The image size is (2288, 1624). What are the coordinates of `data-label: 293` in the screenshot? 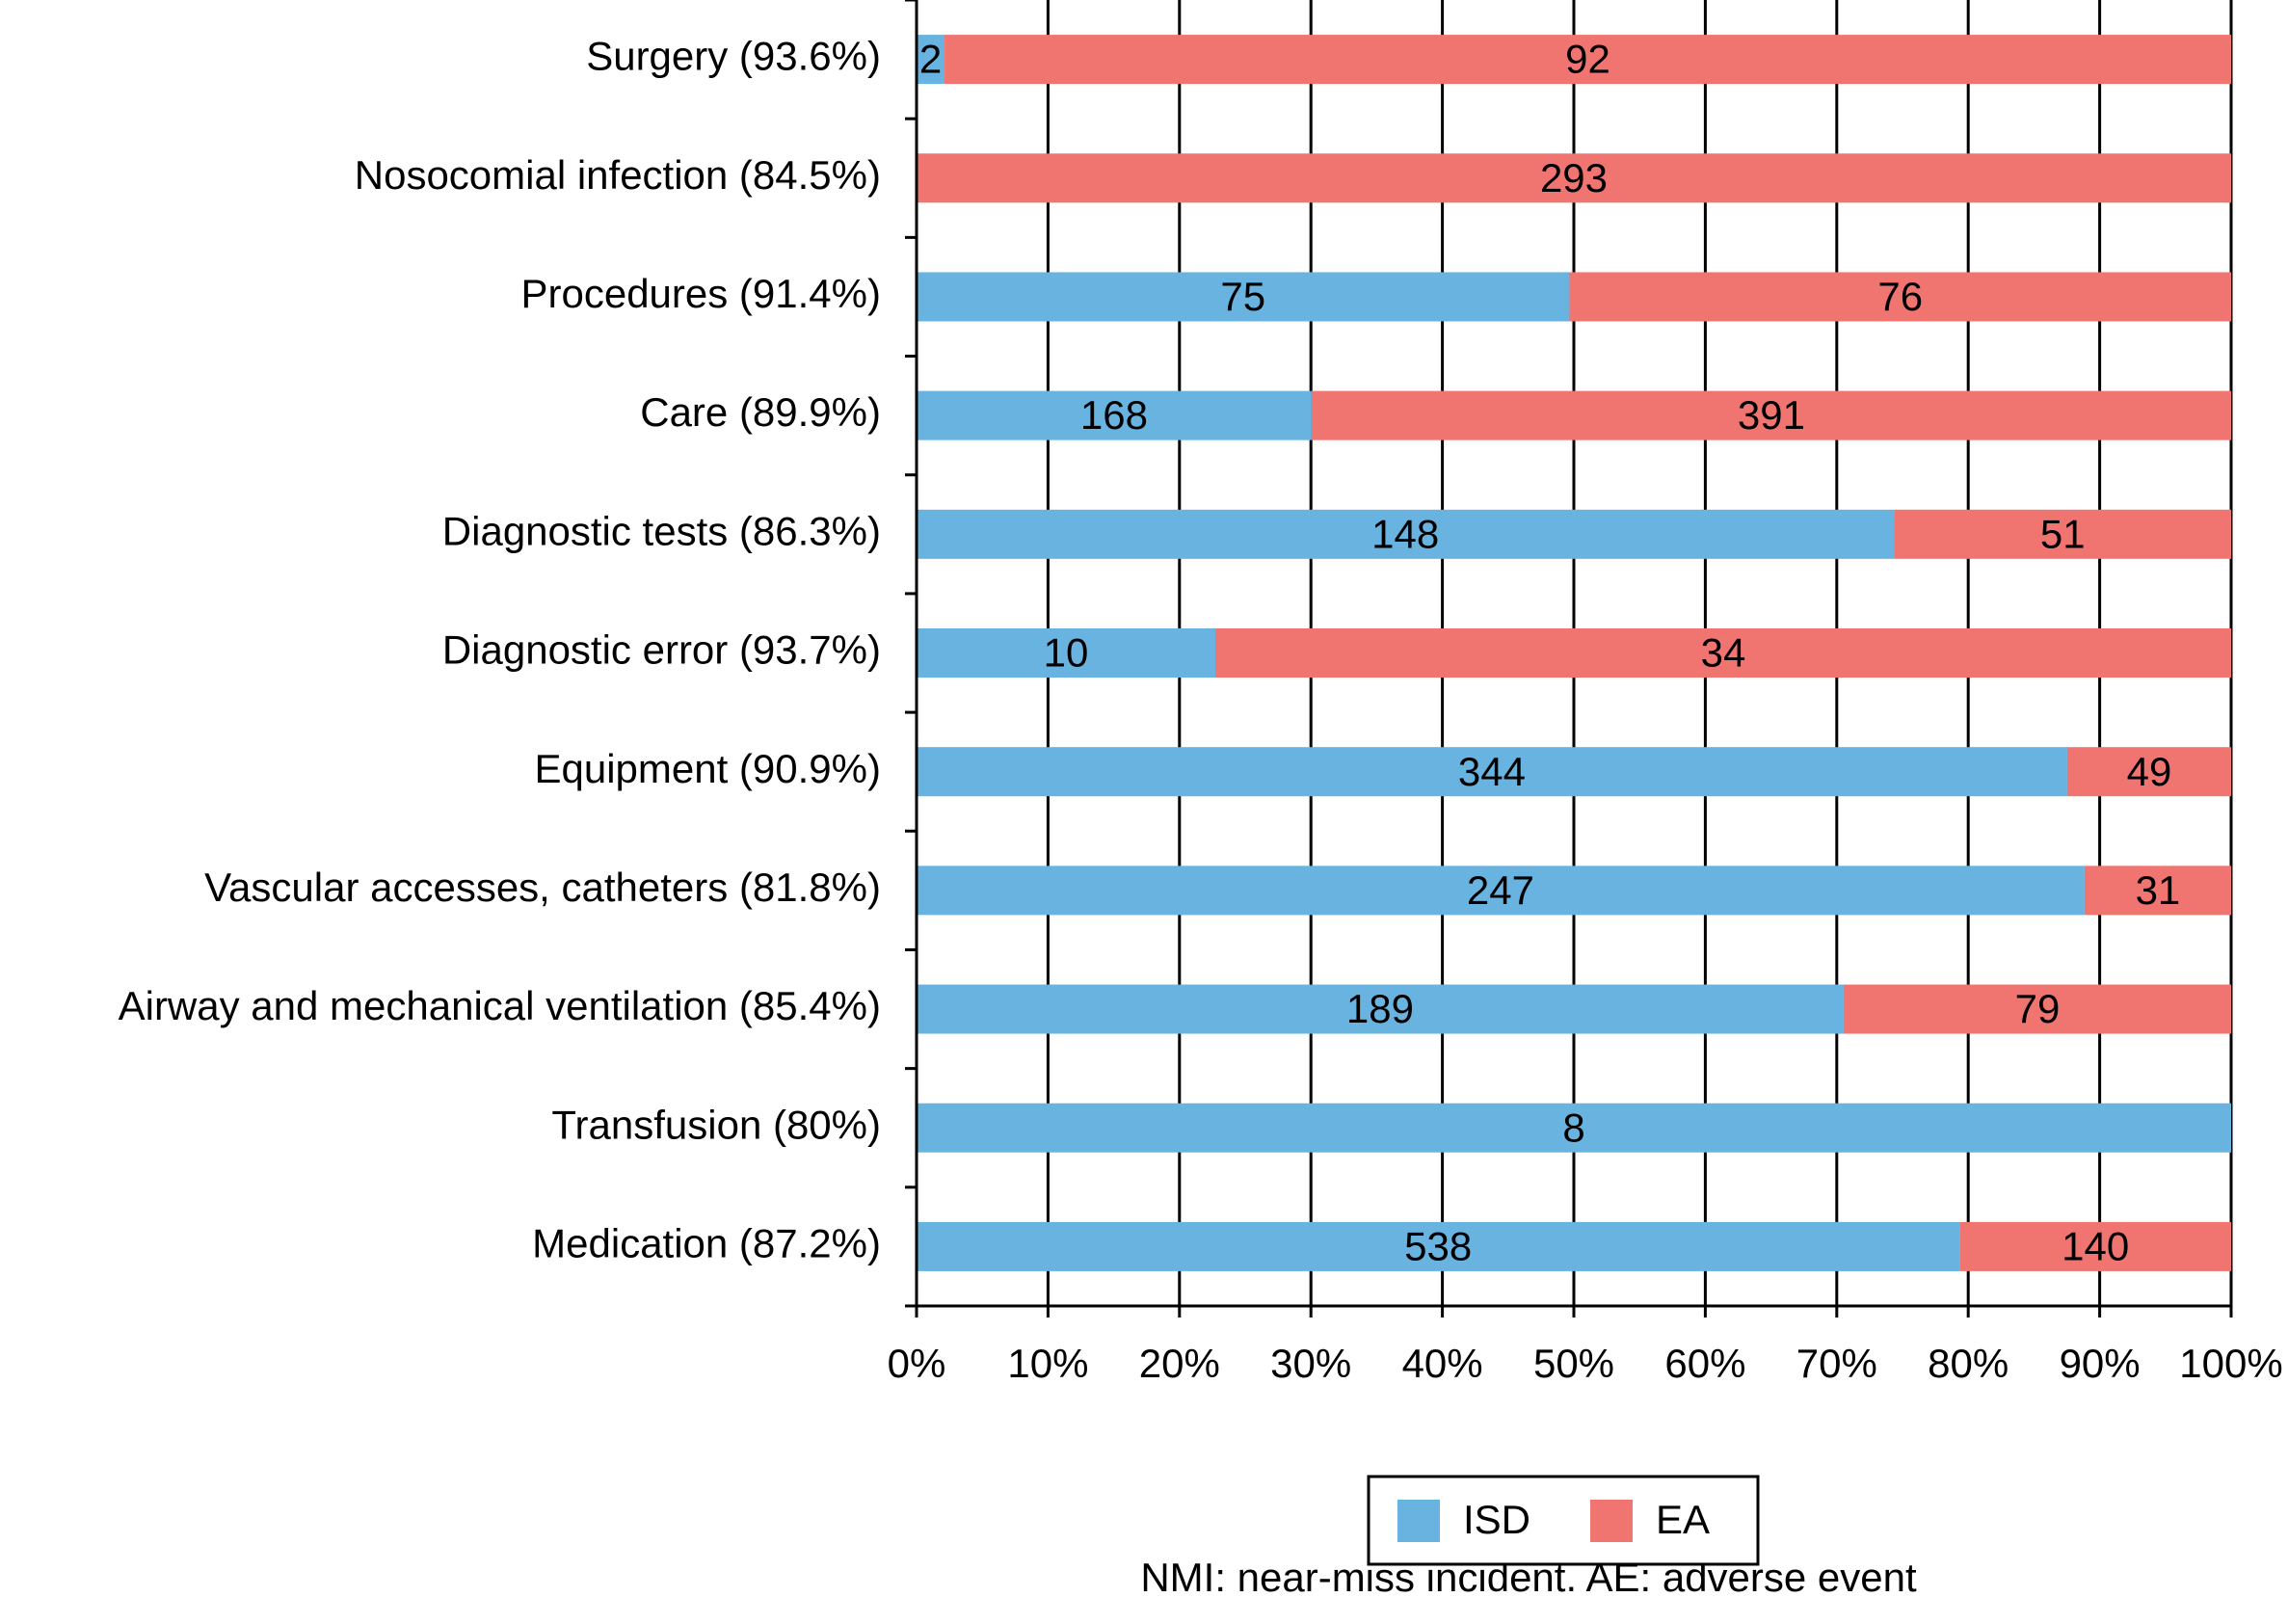 It's located at (1574, 177).